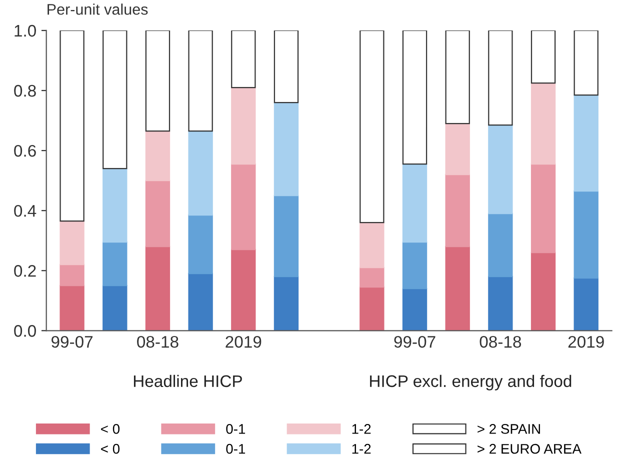  I want to click on text: Headline HICP, so click(188, 381).